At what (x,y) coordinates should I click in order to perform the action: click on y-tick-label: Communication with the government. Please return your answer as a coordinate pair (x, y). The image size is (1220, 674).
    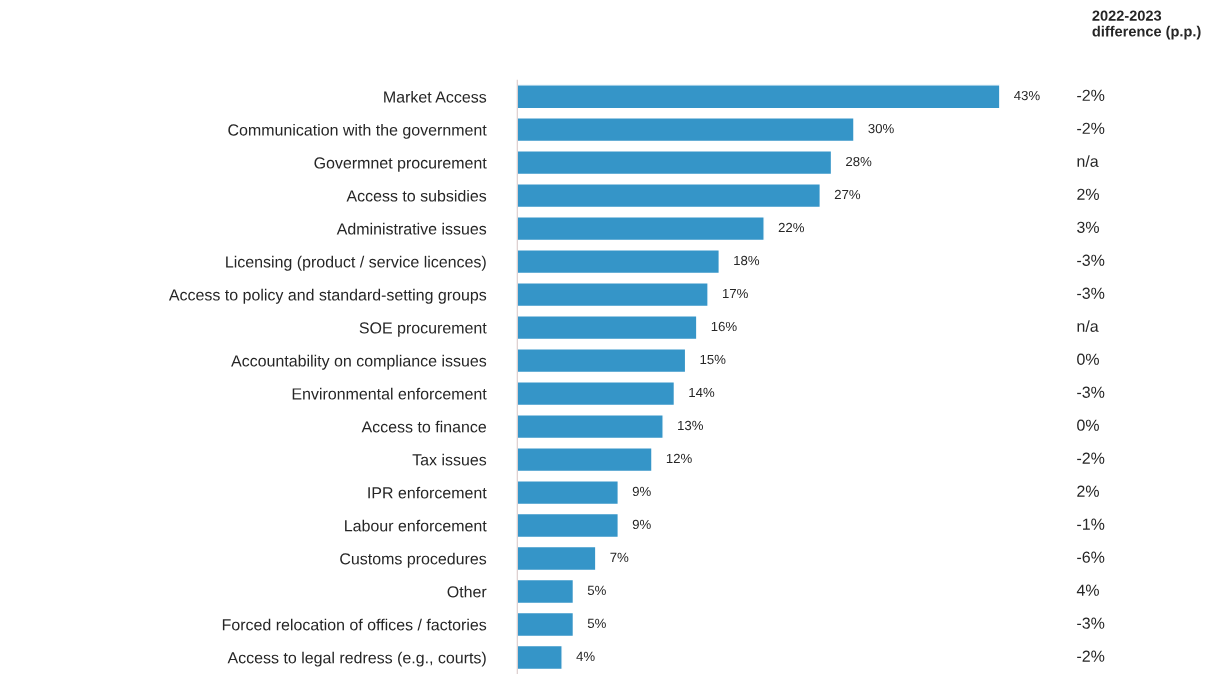
    Looking at the image, I should click on (357, 131).